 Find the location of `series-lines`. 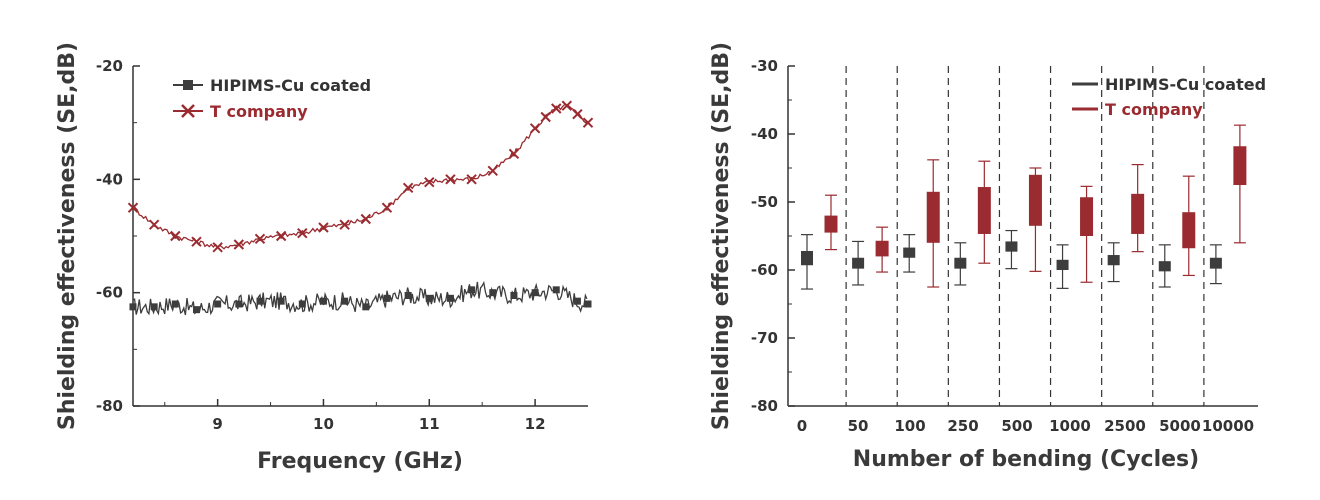

series-lines is located at coordinates (360, 209).